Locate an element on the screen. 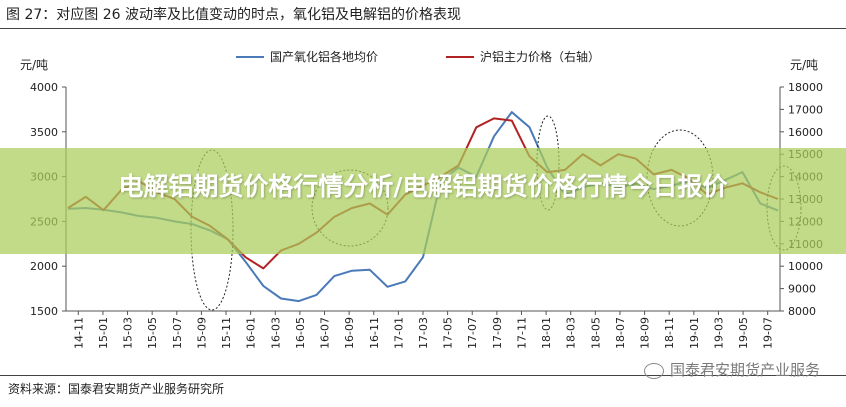 This screenshot has width=846, height=407. x-tick-label: 16-09 is located at coordinates (349, 333).